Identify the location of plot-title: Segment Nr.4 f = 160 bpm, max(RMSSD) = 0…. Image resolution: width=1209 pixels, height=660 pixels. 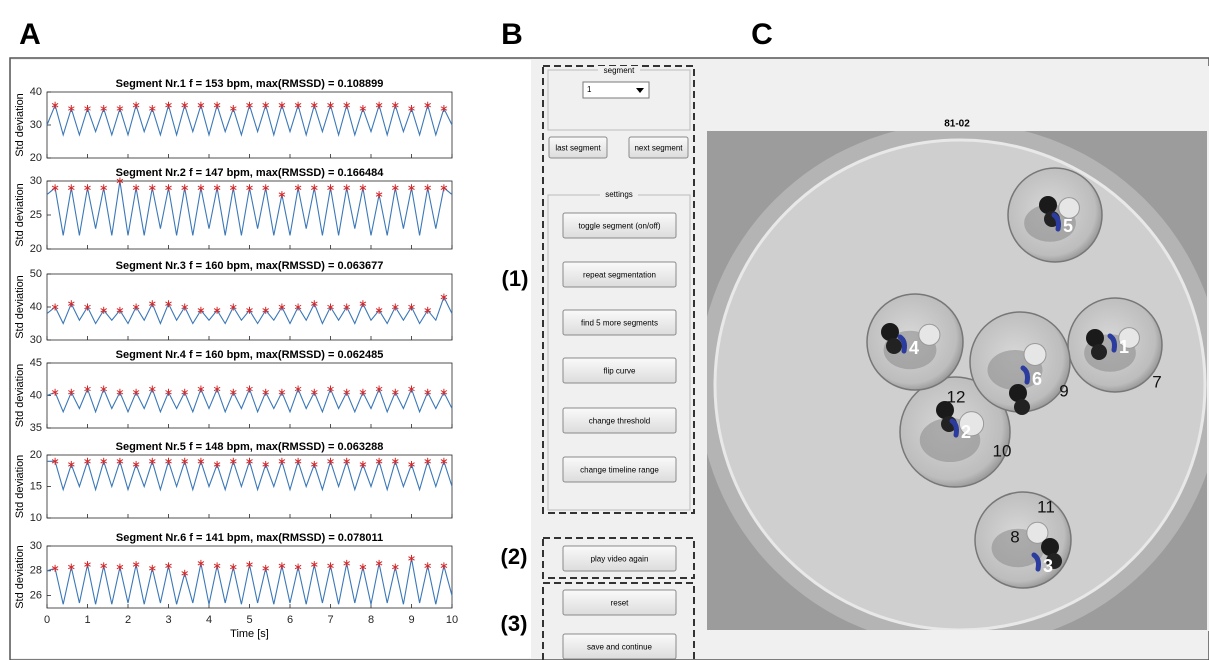
(250, 355).